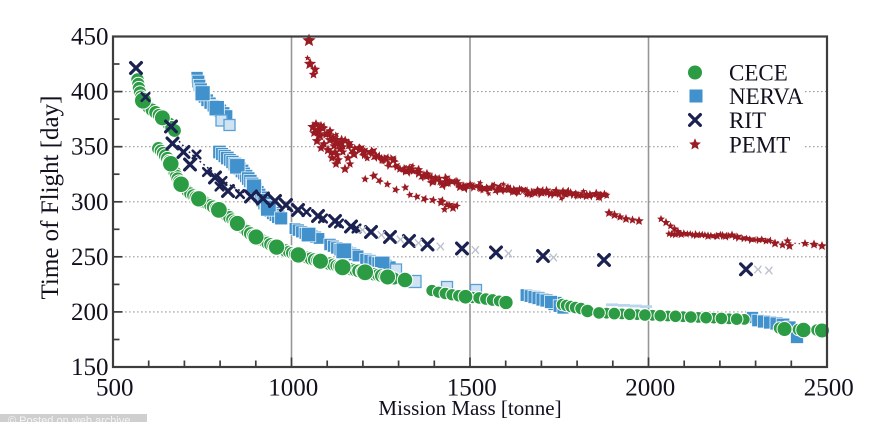 The width and height of the screenshot is (888, 422). I want to click on svg-text: 1500, so click(472, 388).